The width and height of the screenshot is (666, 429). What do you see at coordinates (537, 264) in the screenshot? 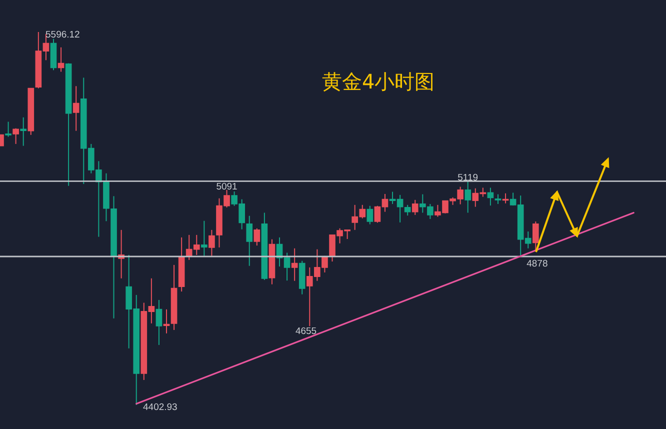
I see `annotation: 4878` at bounding box center [537, 264].